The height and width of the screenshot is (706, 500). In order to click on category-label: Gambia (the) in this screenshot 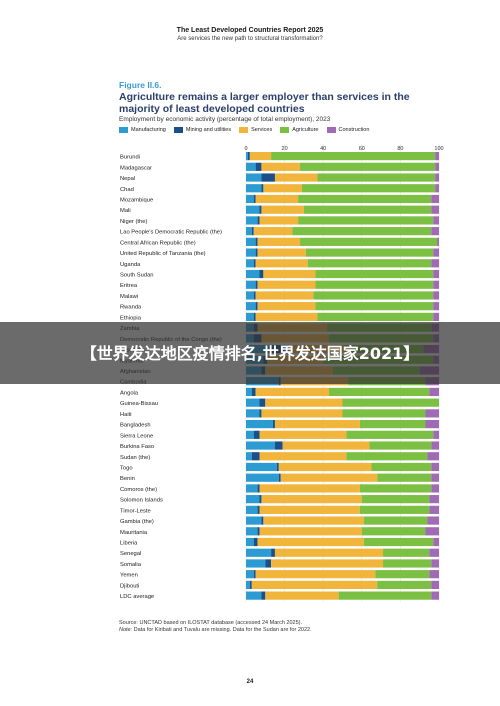, I will do `click(137, 522)`.